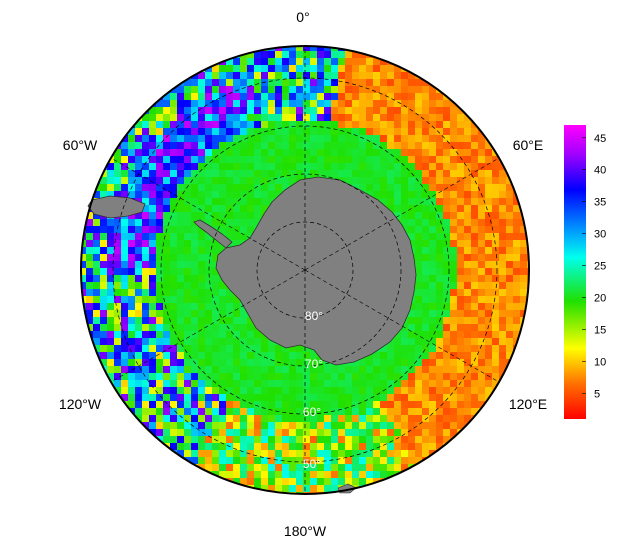 The image size is (625, 552). What do you see at coordinates (600, 171) in the screenshot?
I see `colorbar-tick-label: 40` at bounding box center [600, 171].